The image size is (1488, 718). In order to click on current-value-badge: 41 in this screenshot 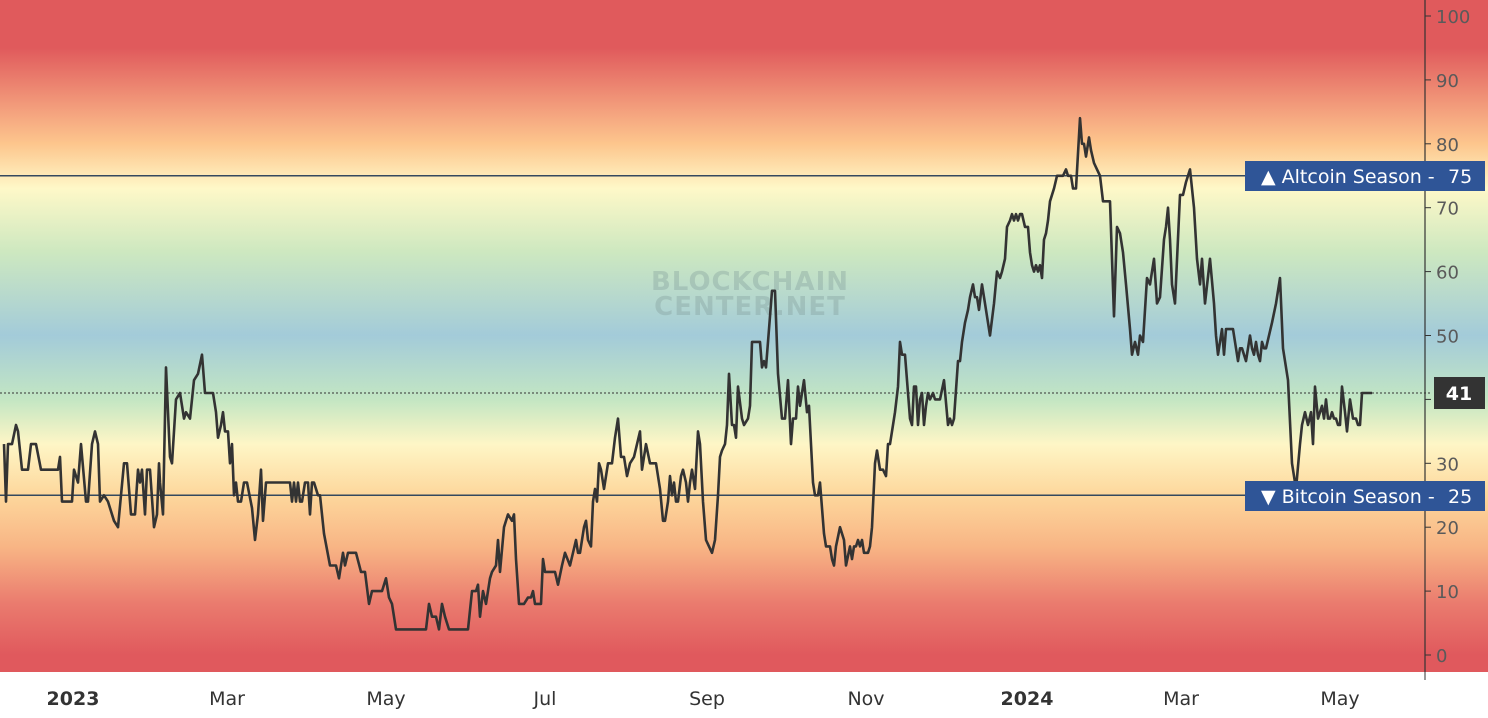, I will do `click(1459, 393)`.